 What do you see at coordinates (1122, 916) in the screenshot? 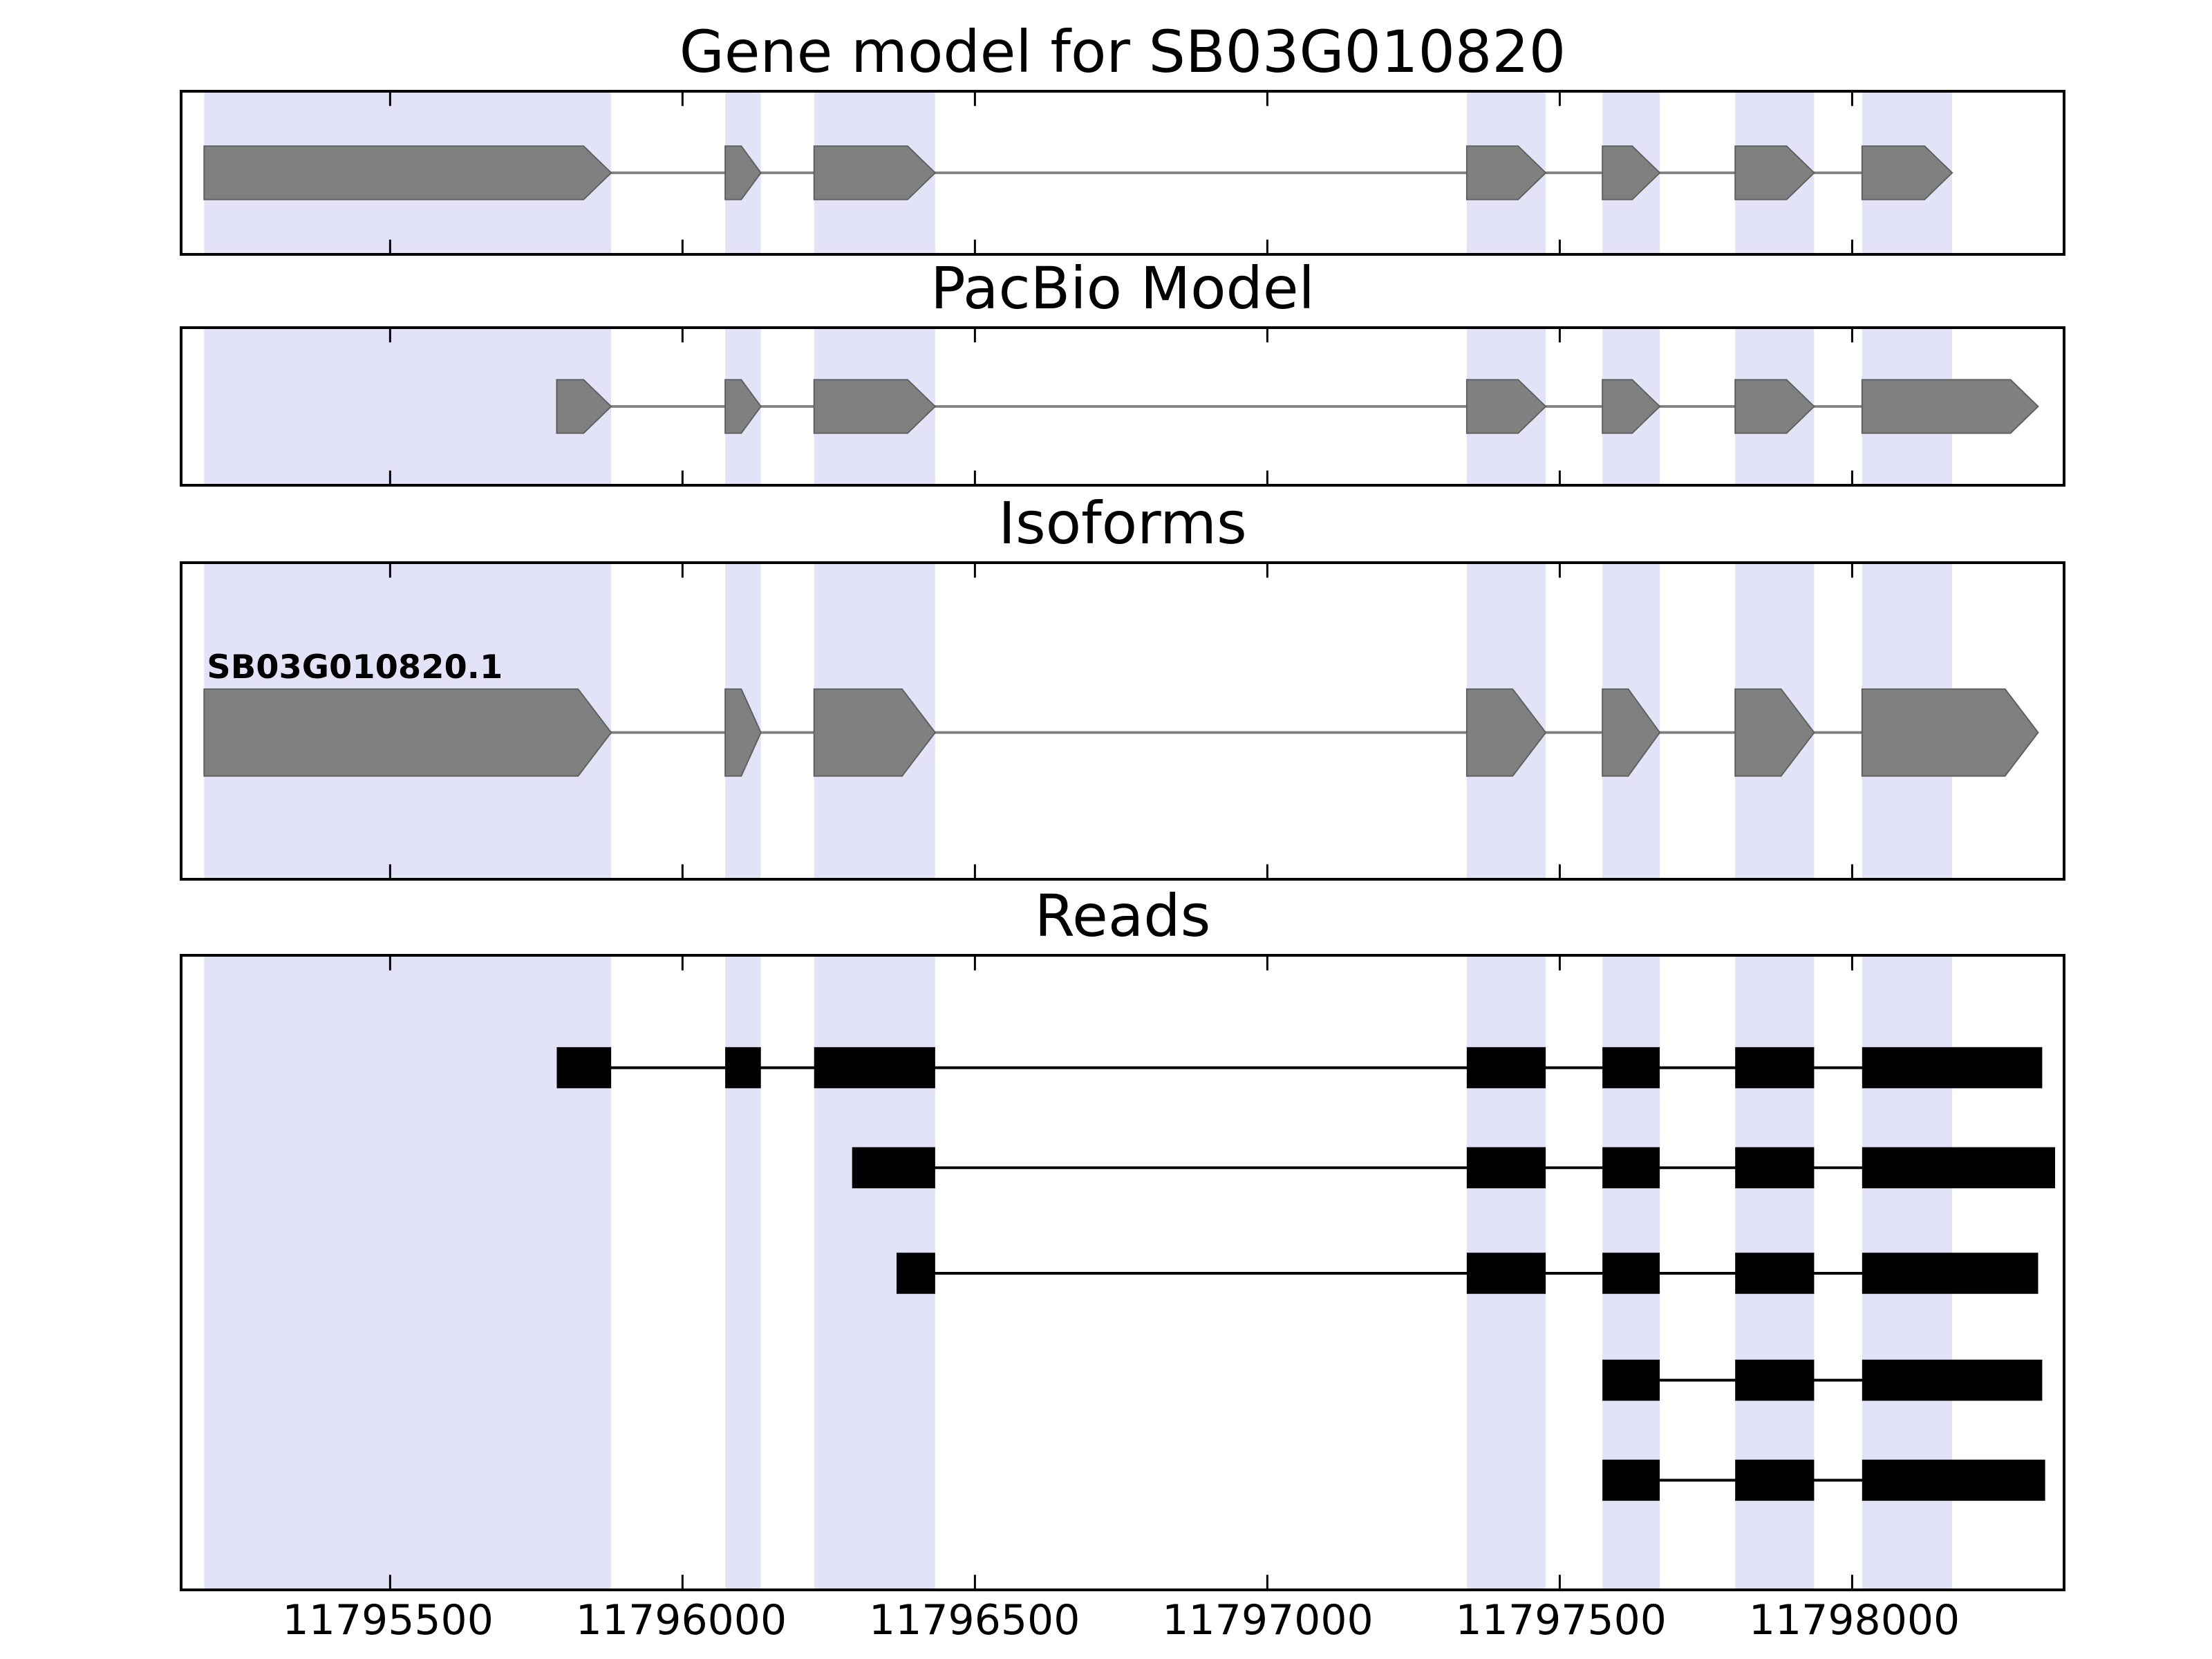
I see `panel-title-reads: Reads` at bounding box center [1122, 916].